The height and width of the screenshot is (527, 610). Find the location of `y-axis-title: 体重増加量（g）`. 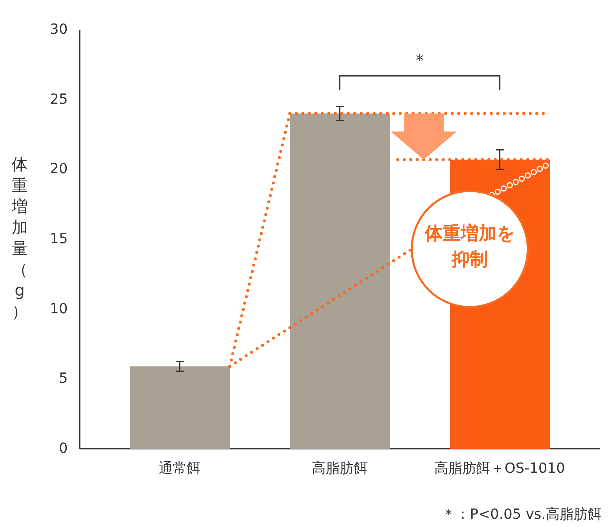

y-axis-title: 体重増加量（g） is located at coordinates (19, 238).